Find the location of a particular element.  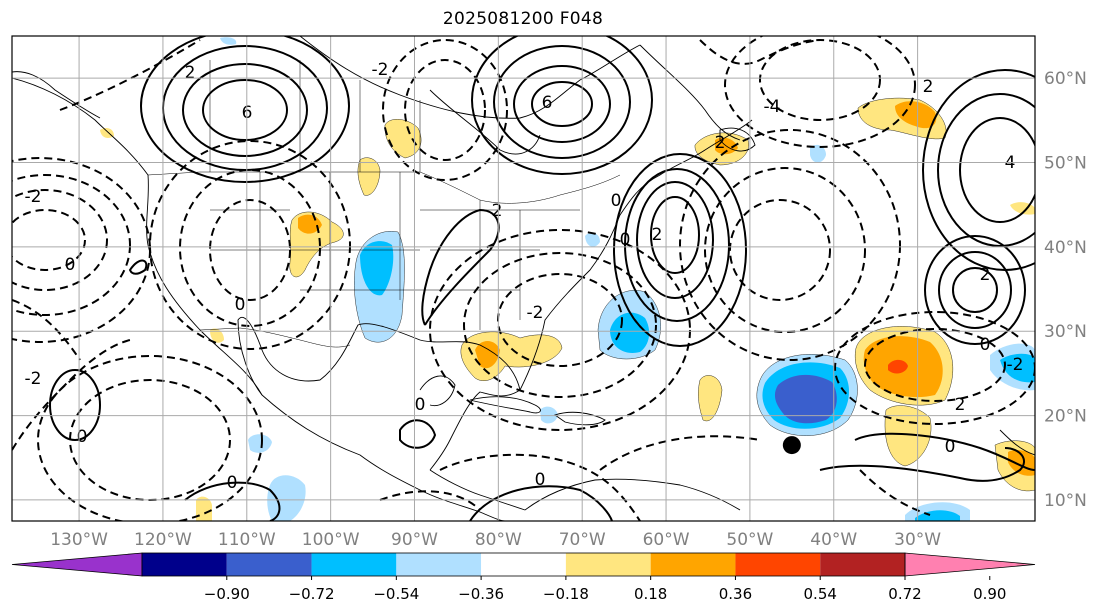

cuba-coast is located at coordinates (505, 405).